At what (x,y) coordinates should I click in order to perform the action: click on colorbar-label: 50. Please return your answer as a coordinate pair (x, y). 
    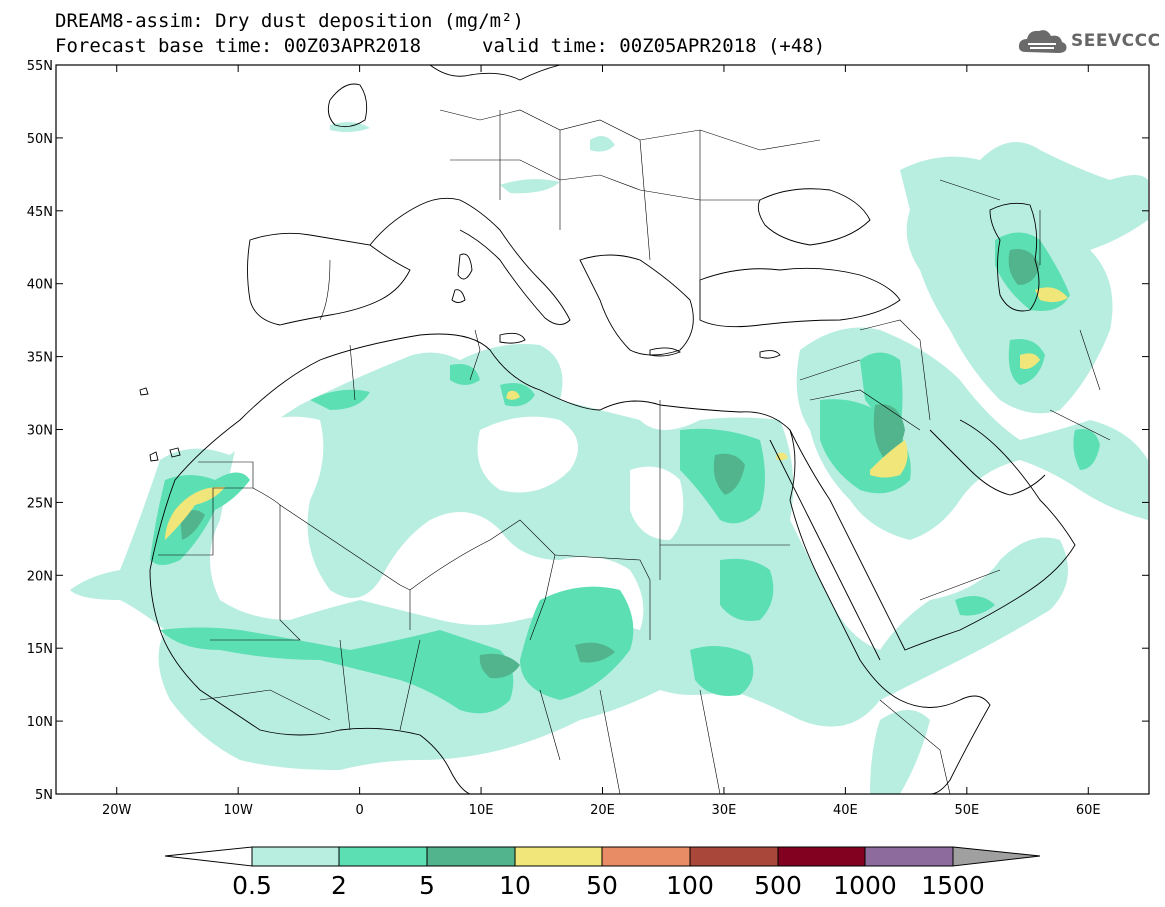
    Looking at the image, I should click on (602, 885).